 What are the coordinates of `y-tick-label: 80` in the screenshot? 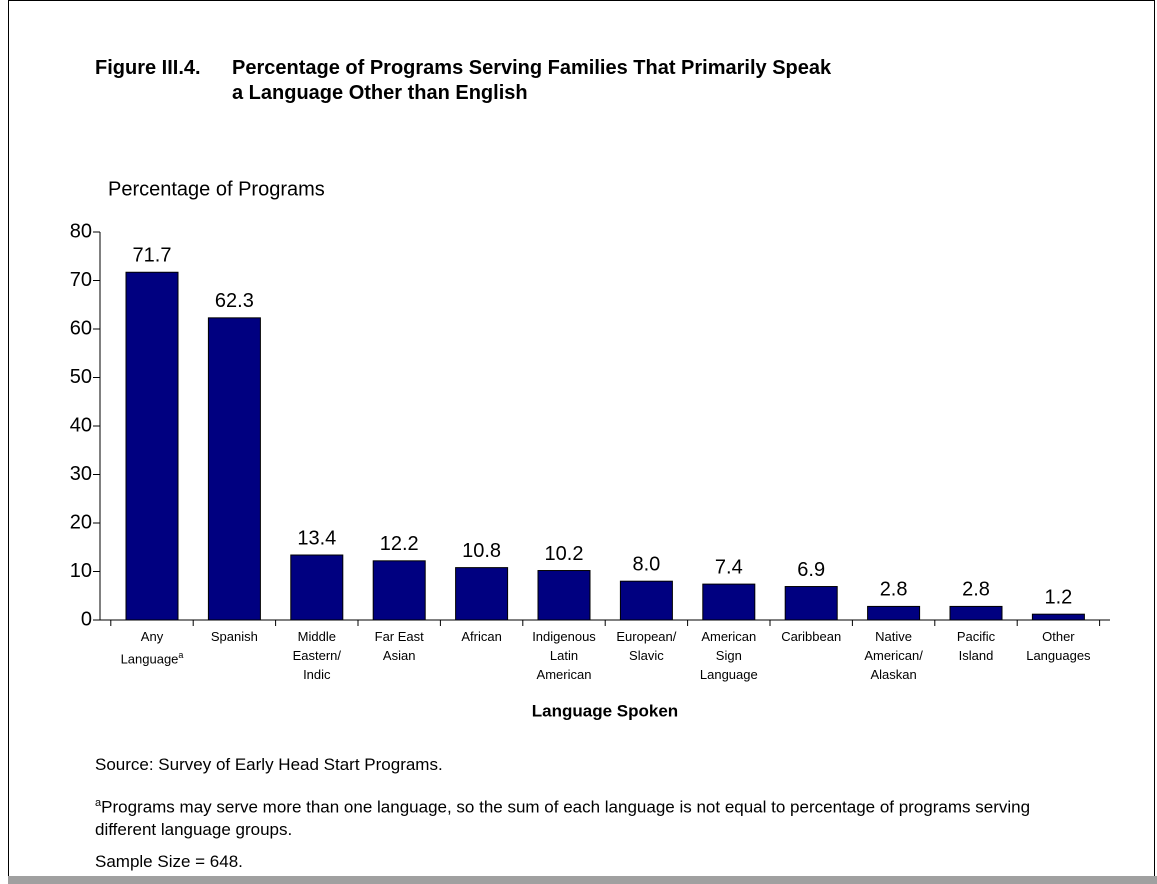 It's located at (81, 231).